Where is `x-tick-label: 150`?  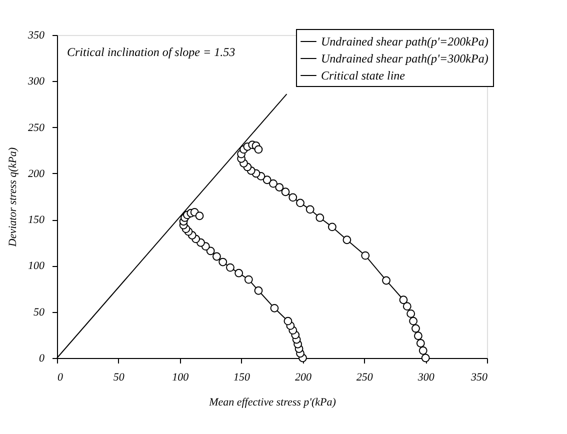
x-tick-label: 150 is located at coordinates (242, 378).